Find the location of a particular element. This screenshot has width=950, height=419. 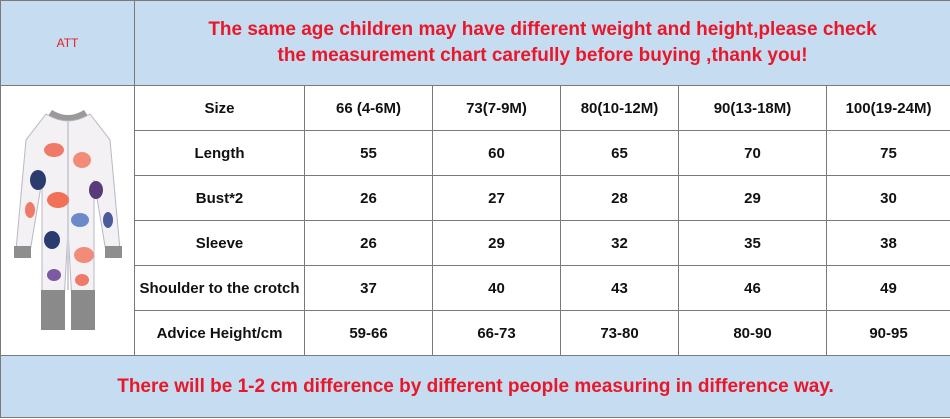

table-row: Length 55 60 65 70 75 is located at coordinates (475, 153).